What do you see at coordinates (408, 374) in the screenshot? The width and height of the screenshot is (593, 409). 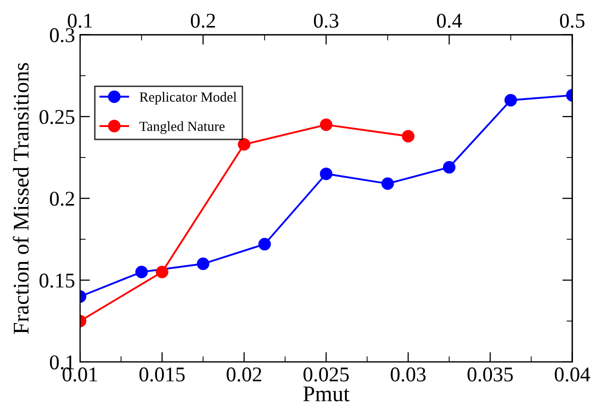 I see `x-tick-label: 0.03` at bounding box center [408, 374].